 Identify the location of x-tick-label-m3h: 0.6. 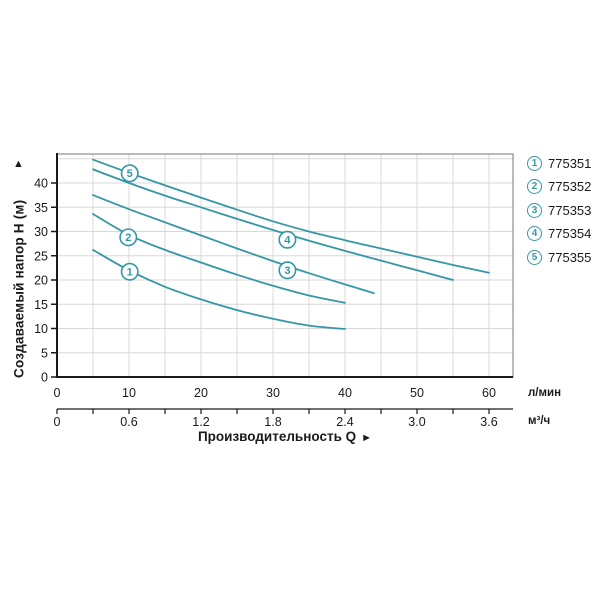
(128, 422).